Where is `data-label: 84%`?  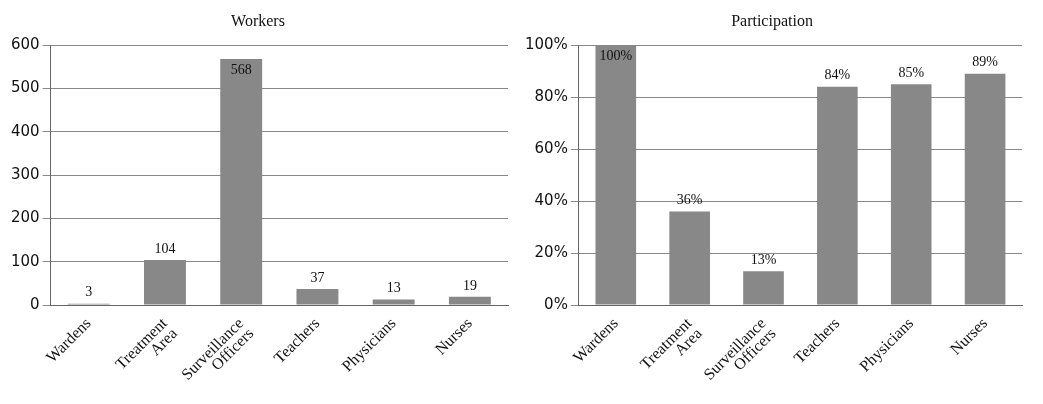
data-label: 84% is located at coordinates (837, 75).